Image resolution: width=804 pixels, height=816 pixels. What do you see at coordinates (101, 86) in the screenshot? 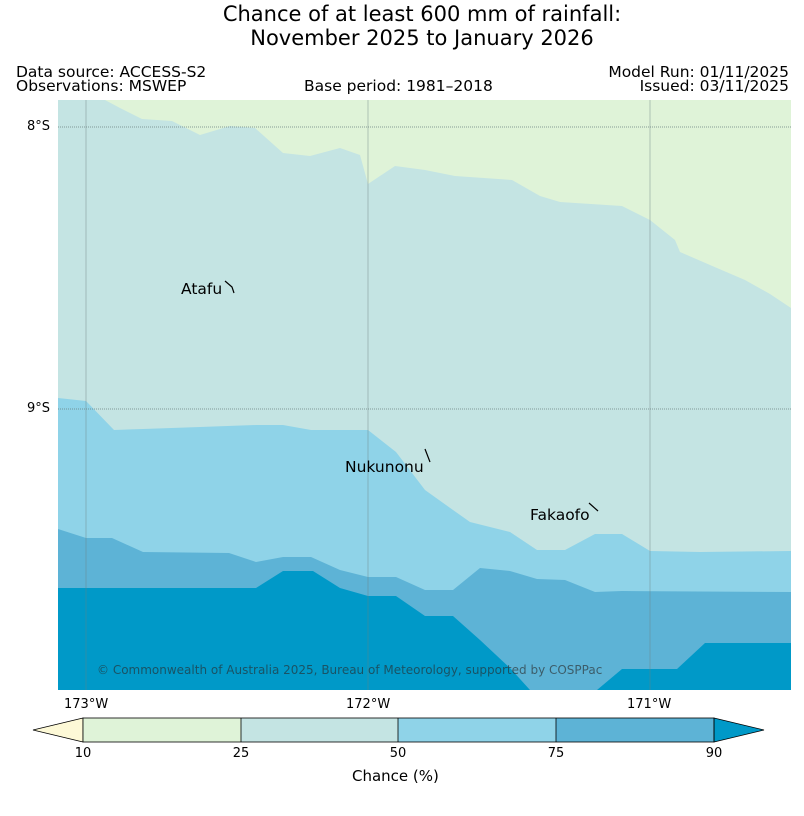
I see `observations-text: Observations: MSWEP` at bounding box center [101, 86].